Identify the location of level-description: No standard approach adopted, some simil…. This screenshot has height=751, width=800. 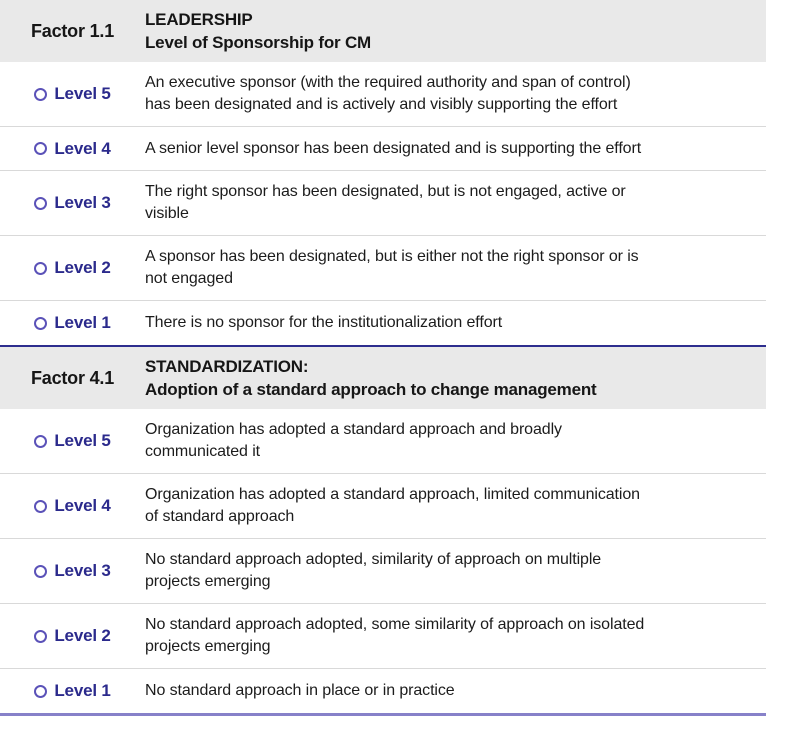
(395, 635).